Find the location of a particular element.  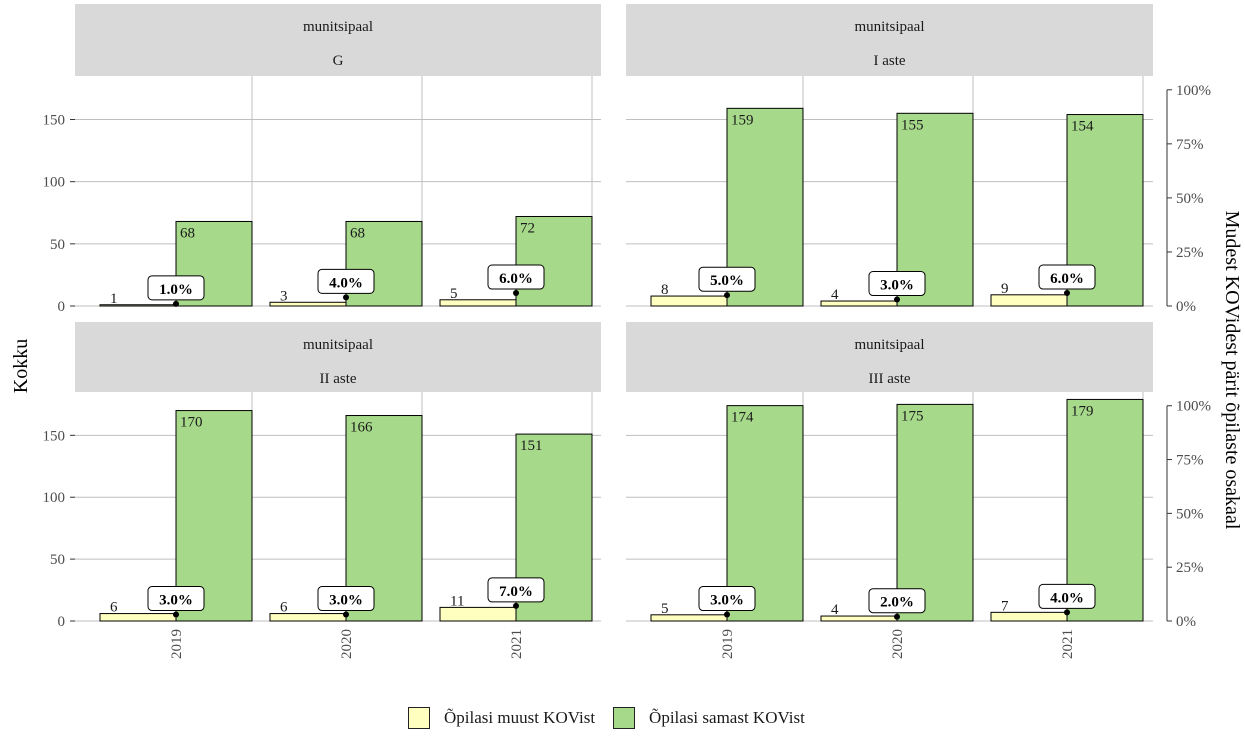

bar-label-samast: 175 is located at coordinates (912, 416).